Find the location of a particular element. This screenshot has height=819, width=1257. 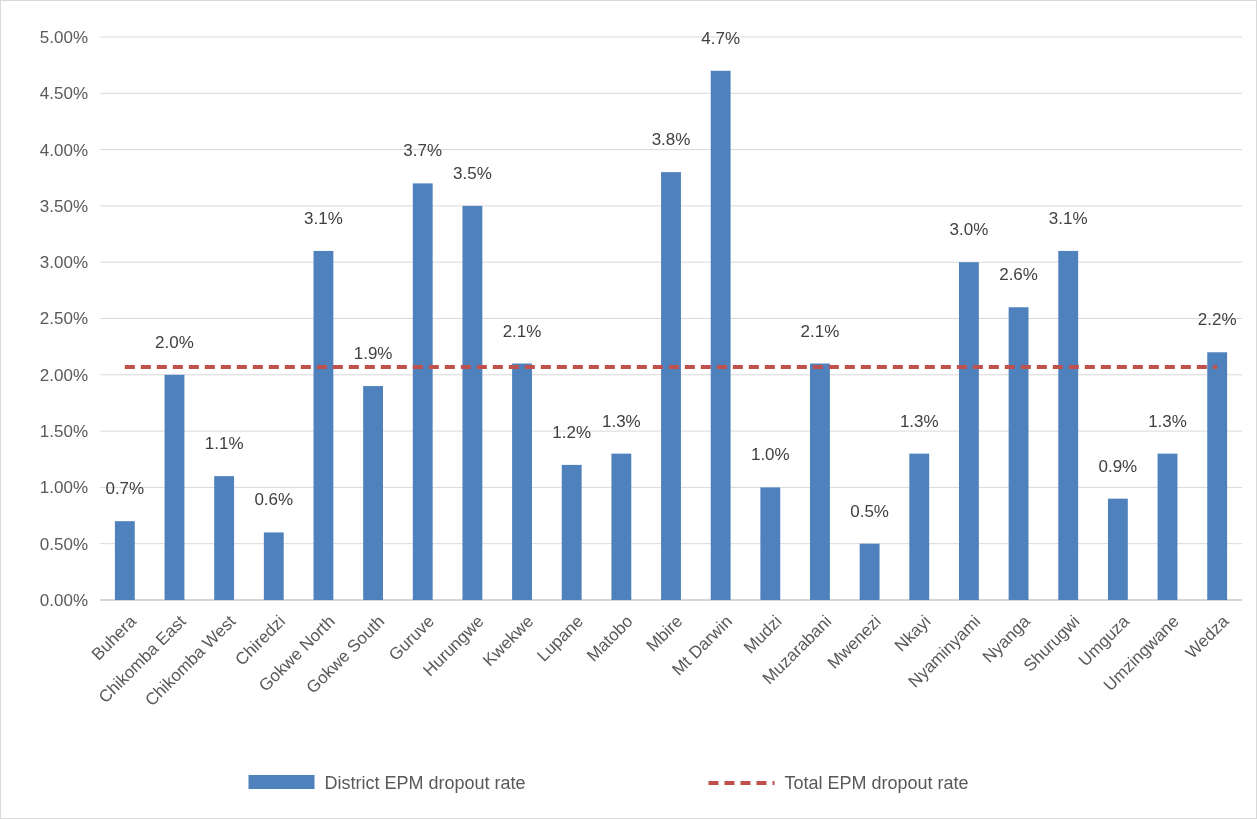

text: 3.7% is located at coordinates (423, 151).